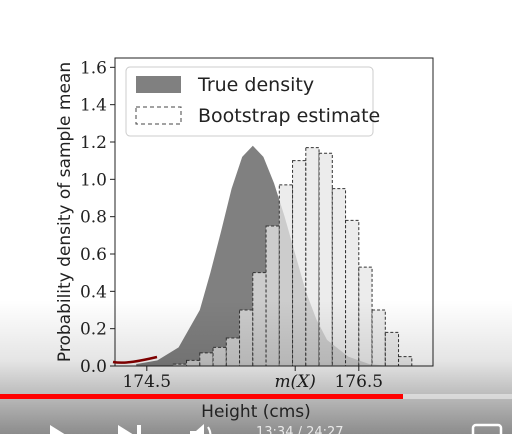  I want to click on y-ticks-layer: 0.0 0.2 0.4 0.6 0.8 1.0 1.2 1.4 1.6, so click(97, 217).